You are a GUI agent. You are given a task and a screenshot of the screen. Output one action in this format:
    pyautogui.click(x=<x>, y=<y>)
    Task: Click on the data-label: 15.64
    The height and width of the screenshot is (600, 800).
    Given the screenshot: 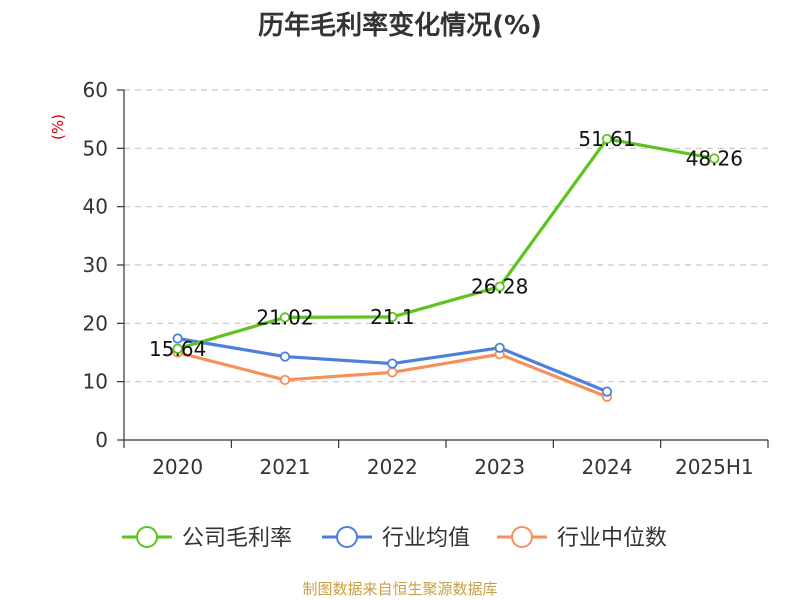 What is the action you would take?
    pyautogui.click(x=177, y=349)
    